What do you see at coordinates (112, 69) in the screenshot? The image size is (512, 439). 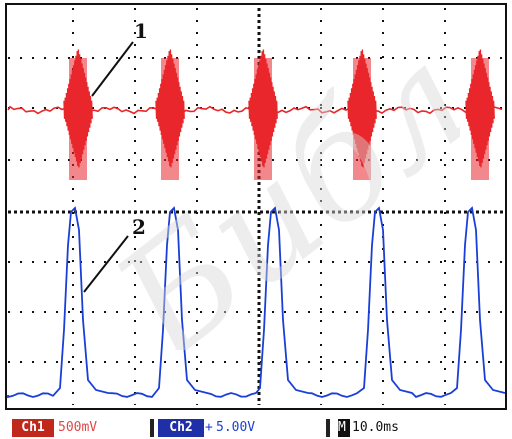 I see `label-1-leader` at bounding box center [112, 69].